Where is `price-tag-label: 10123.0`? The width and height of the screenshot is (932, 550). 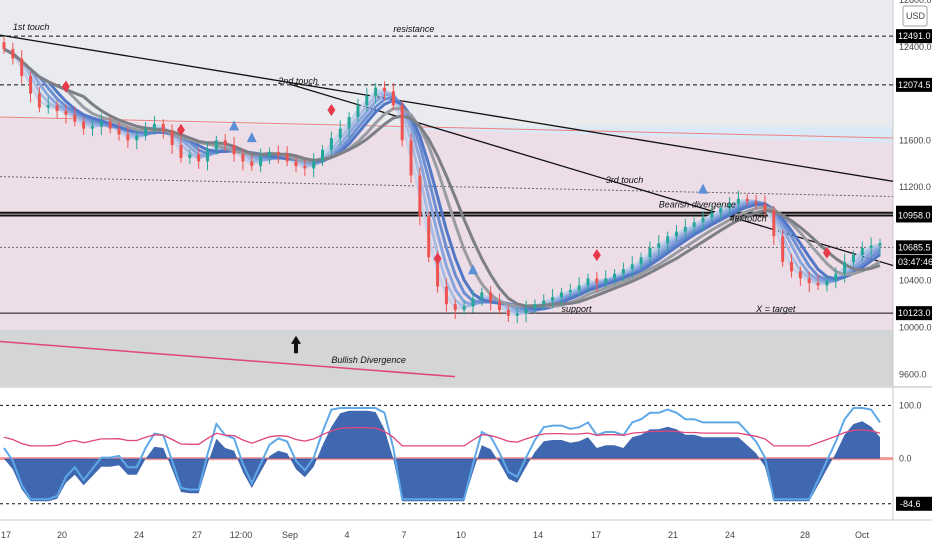
price-tag-label: 10123.0 is located at coordinates (914, 313).